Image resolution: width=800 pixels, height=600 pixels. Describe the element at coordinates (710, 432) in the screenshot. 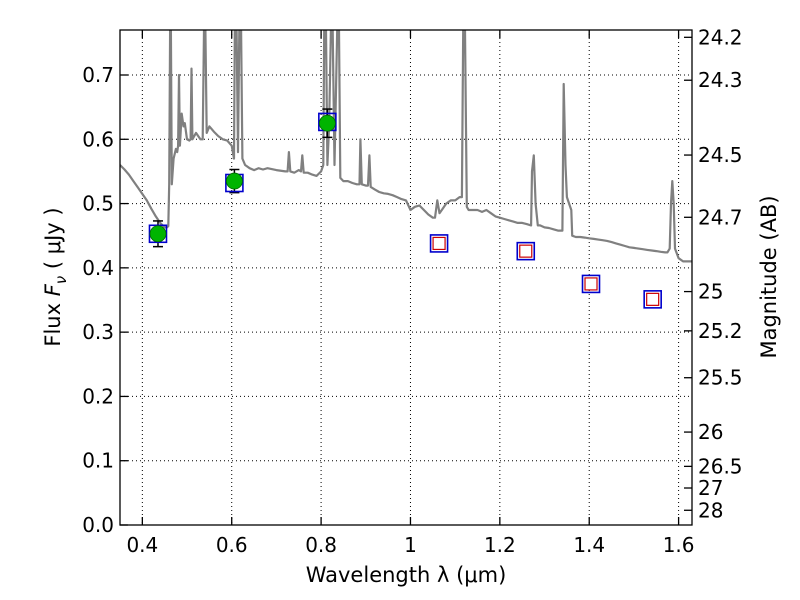

I see `y2-tick-label: 26` at that location.